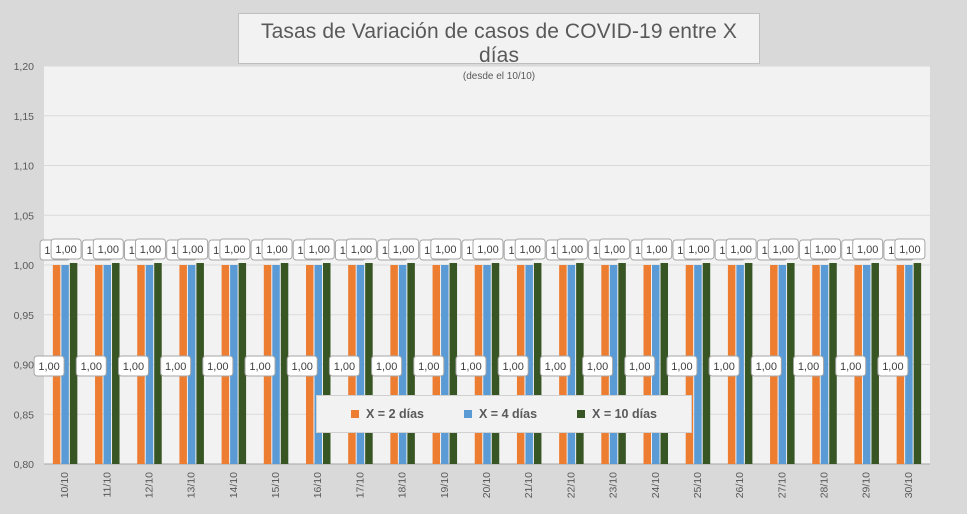 This screenshot has width=967, height=514. What do you see at coordinates (698, 485) in the screenshot?
I see `x-tick-label: 25/10` at bounding box center [698, 485].